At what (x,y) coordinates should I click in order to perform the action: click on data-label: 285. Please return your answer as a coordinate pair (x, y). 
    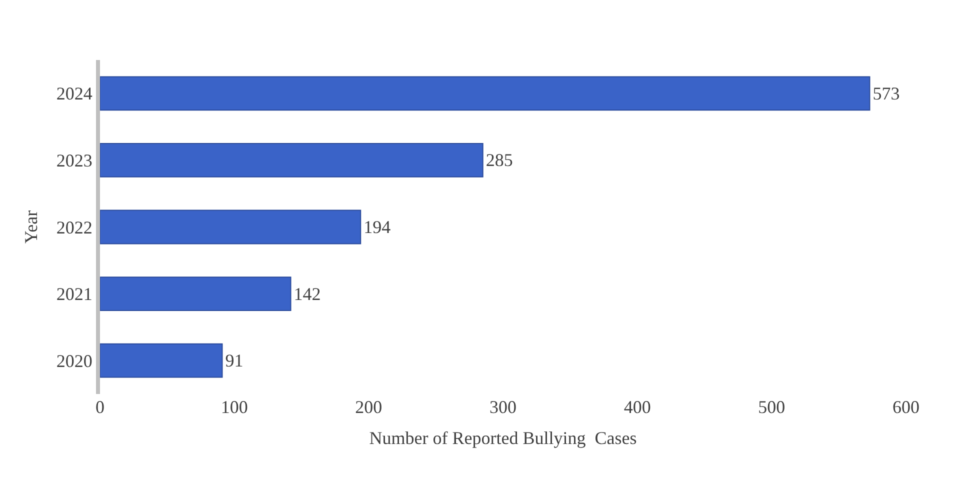
    Looking at the image, I should click on (499, 160).